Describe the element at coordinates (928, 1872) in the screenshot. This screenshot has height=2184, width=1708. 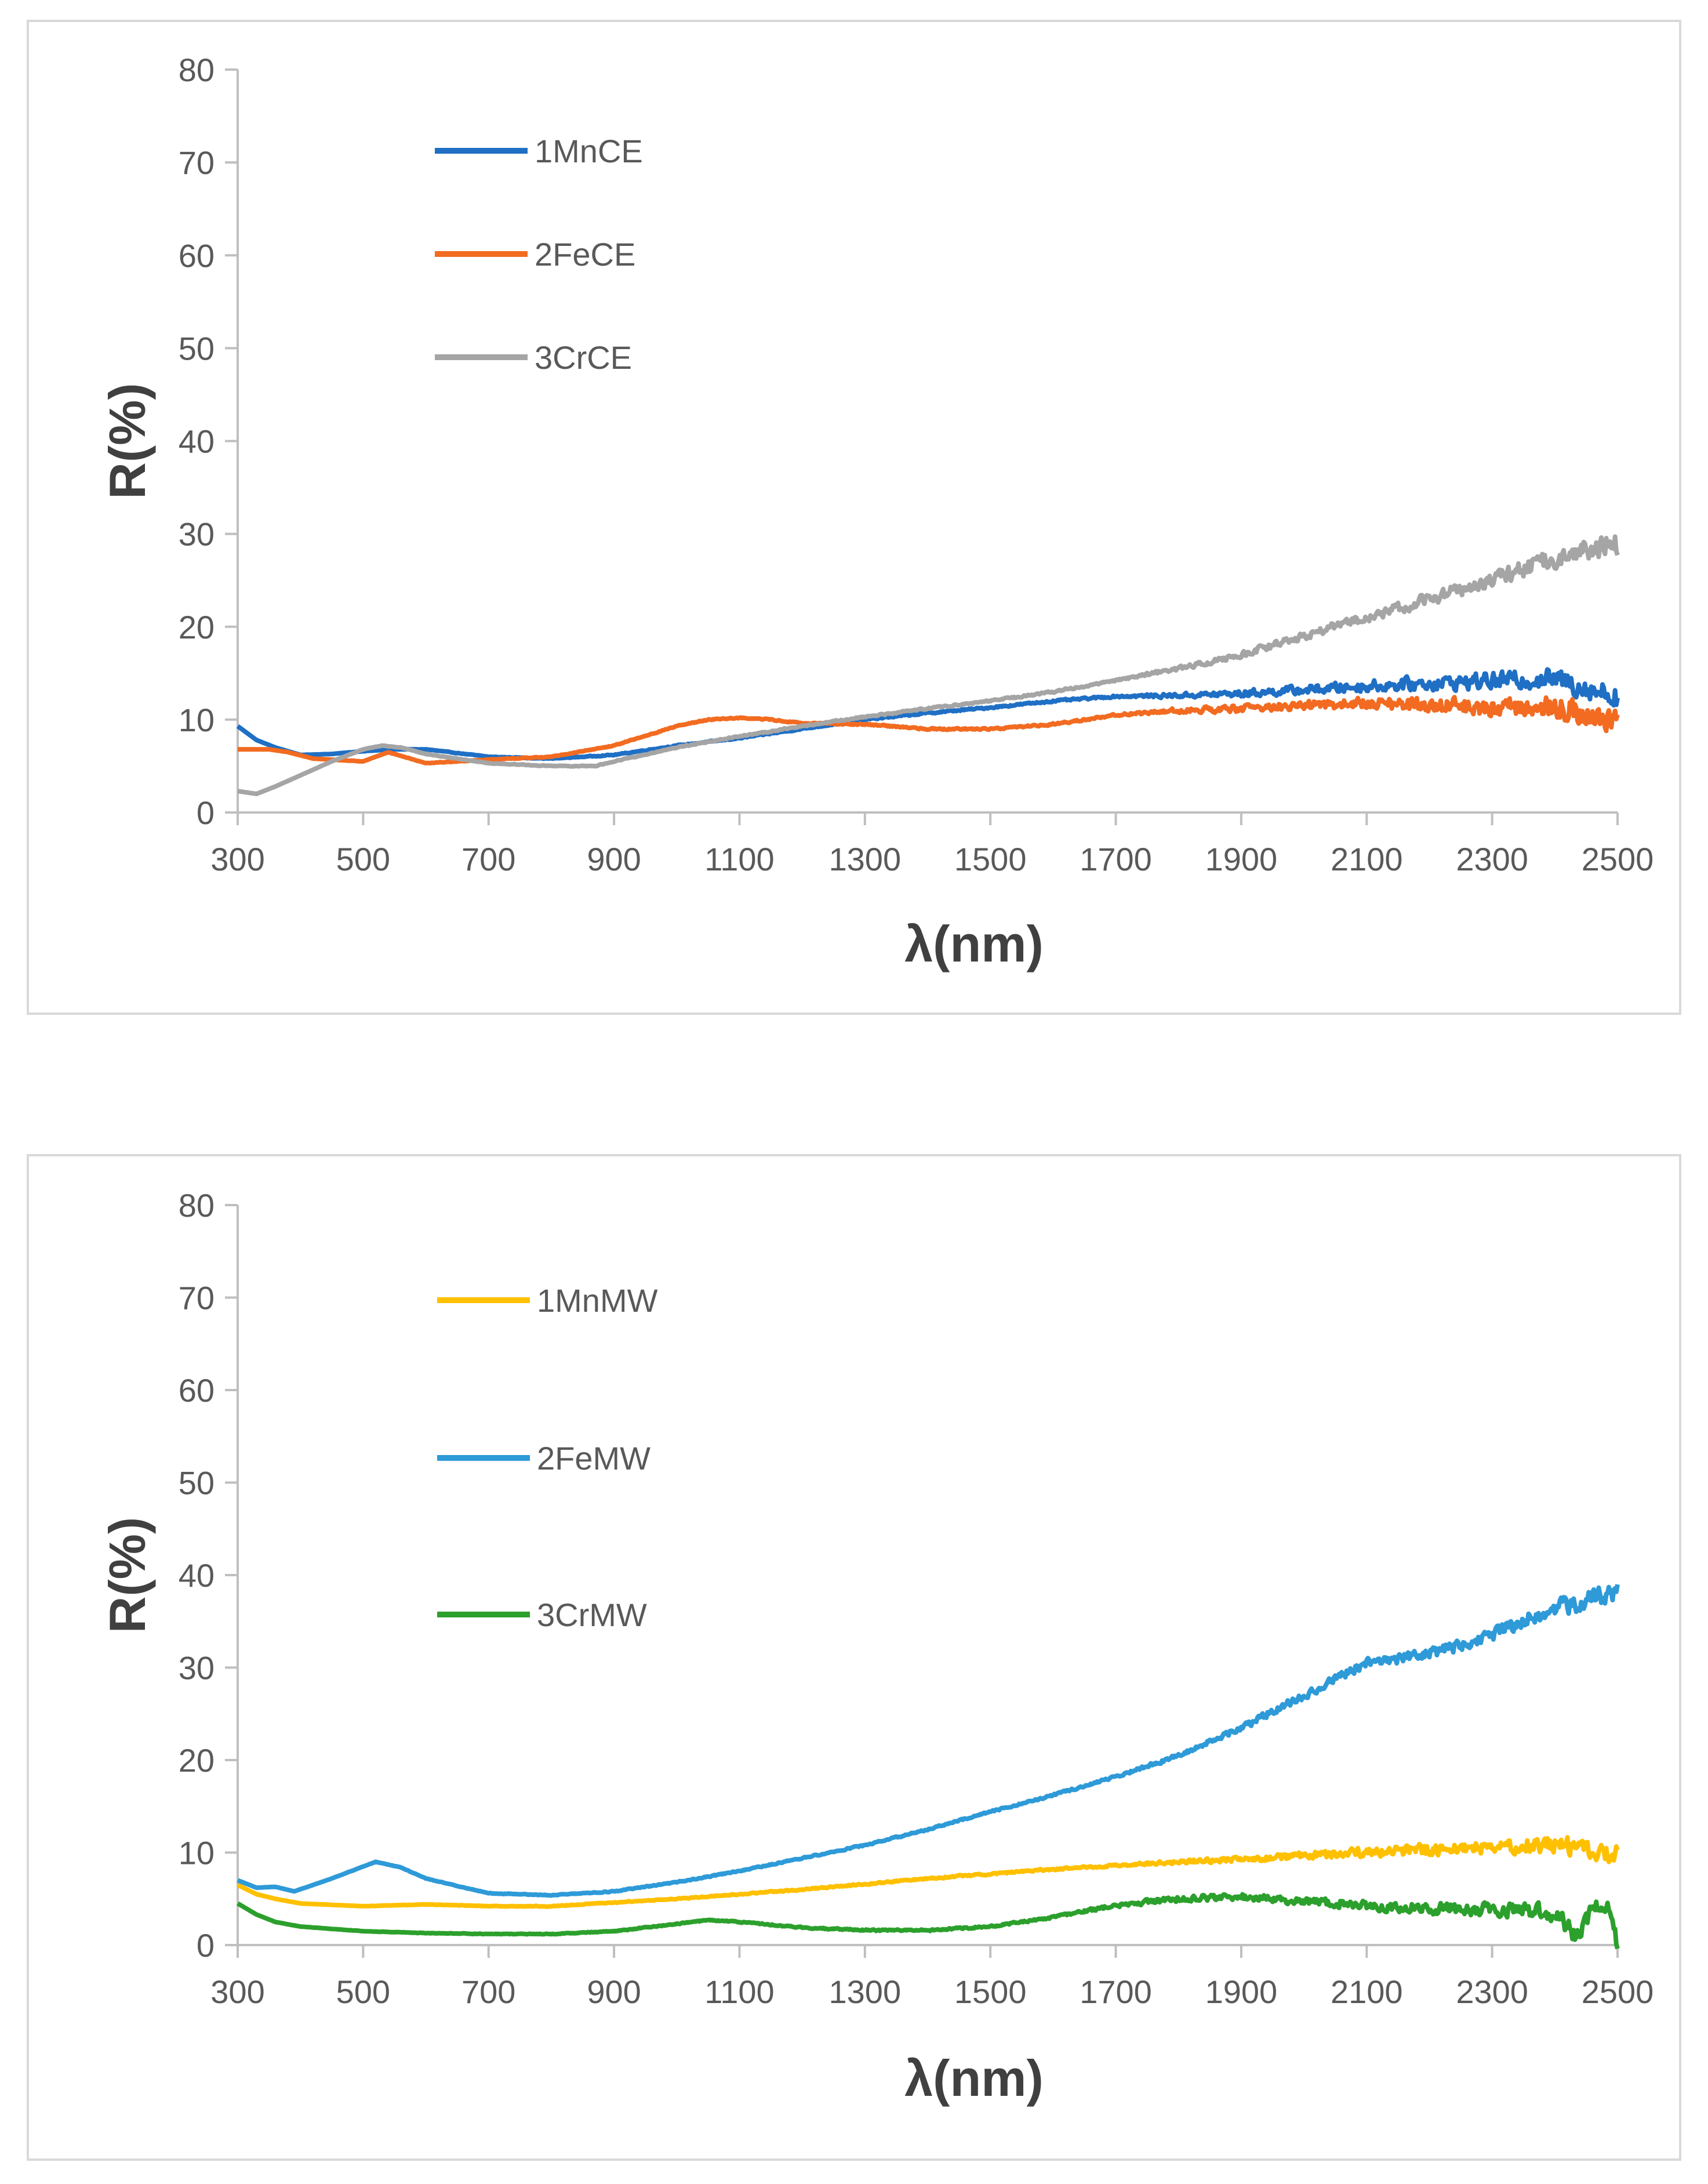
I see `series-line-1MnMW` at that location.